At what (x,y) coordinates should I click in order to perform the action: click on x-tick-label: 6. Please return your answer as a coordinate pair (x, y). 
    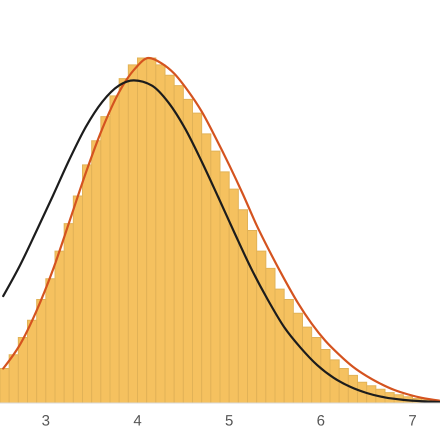
    Looking at the image, I should click on (321, 421).